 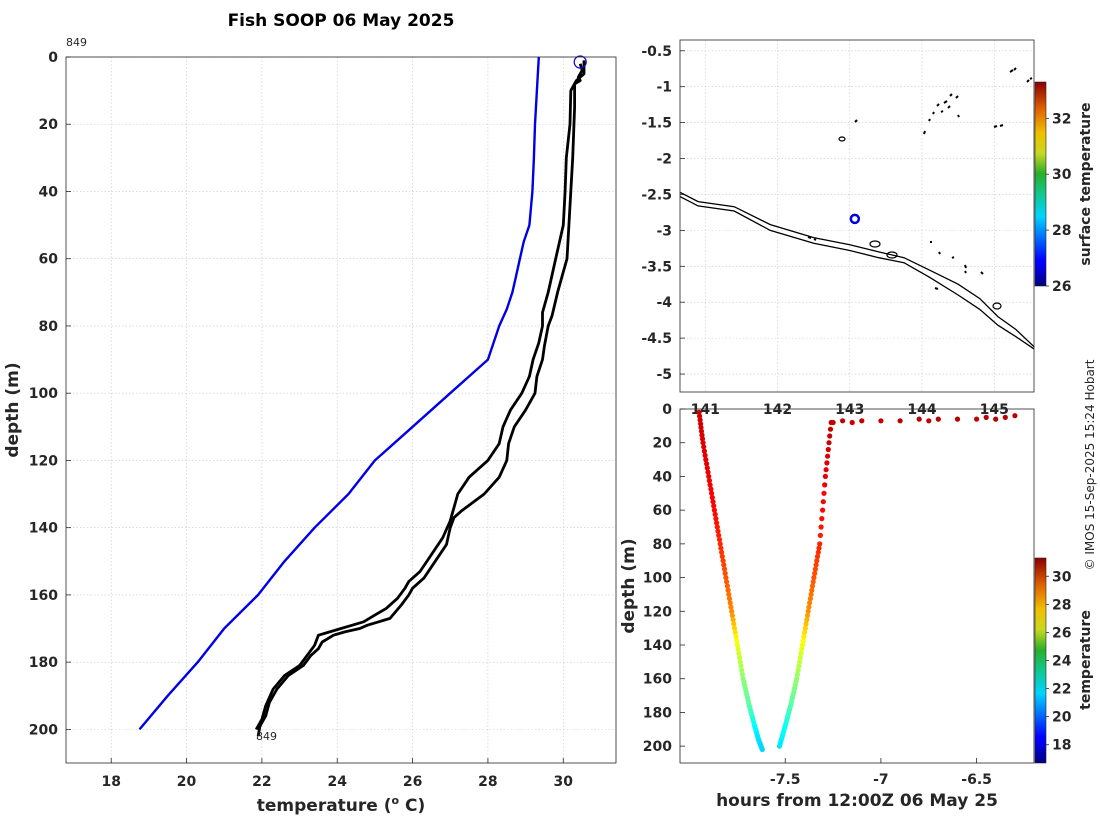 I want to click on timeseries-y-tick-label: 20, so click(x=663, y=444).